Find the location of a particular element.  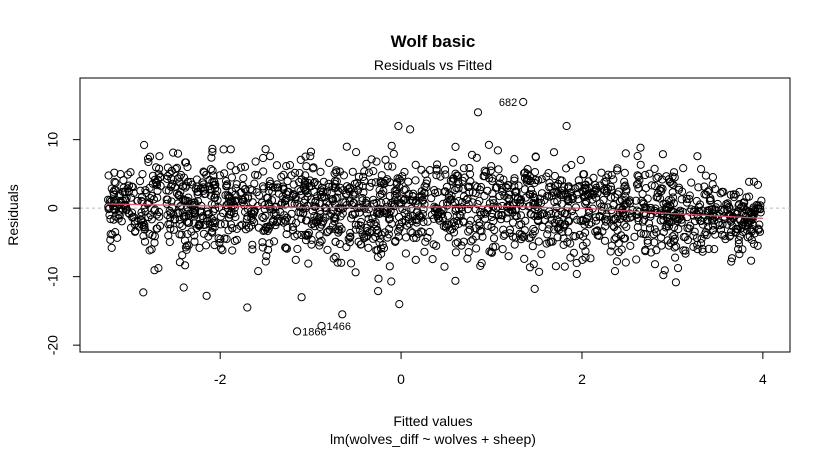

x-axis-sublabel: lm(wolves_diff ~ wolves + sheep) is located at coordinates (433, 439).